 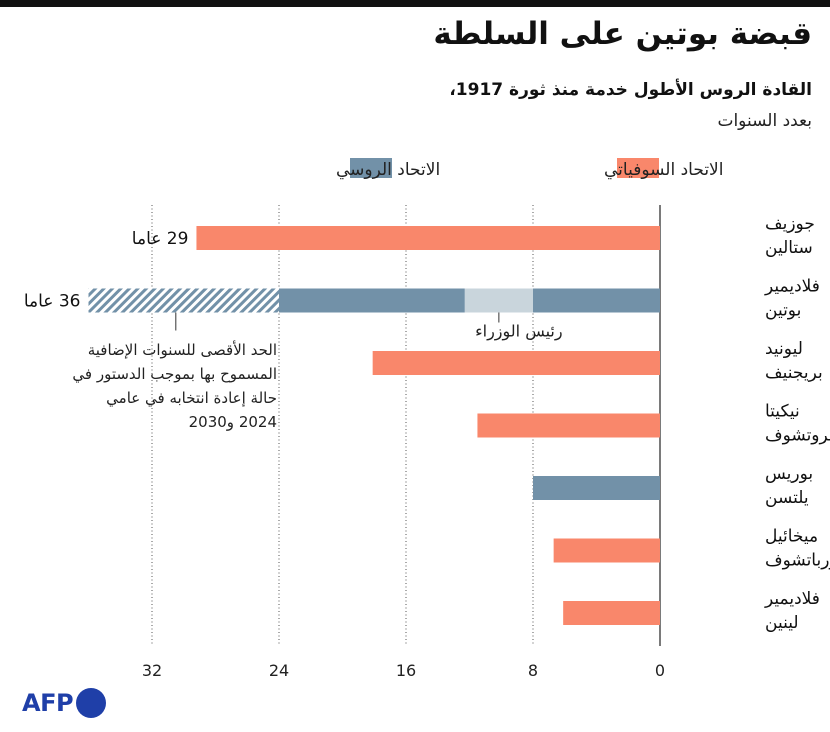 I want to click on category-label: ستالين, so click(x=789, y=248).